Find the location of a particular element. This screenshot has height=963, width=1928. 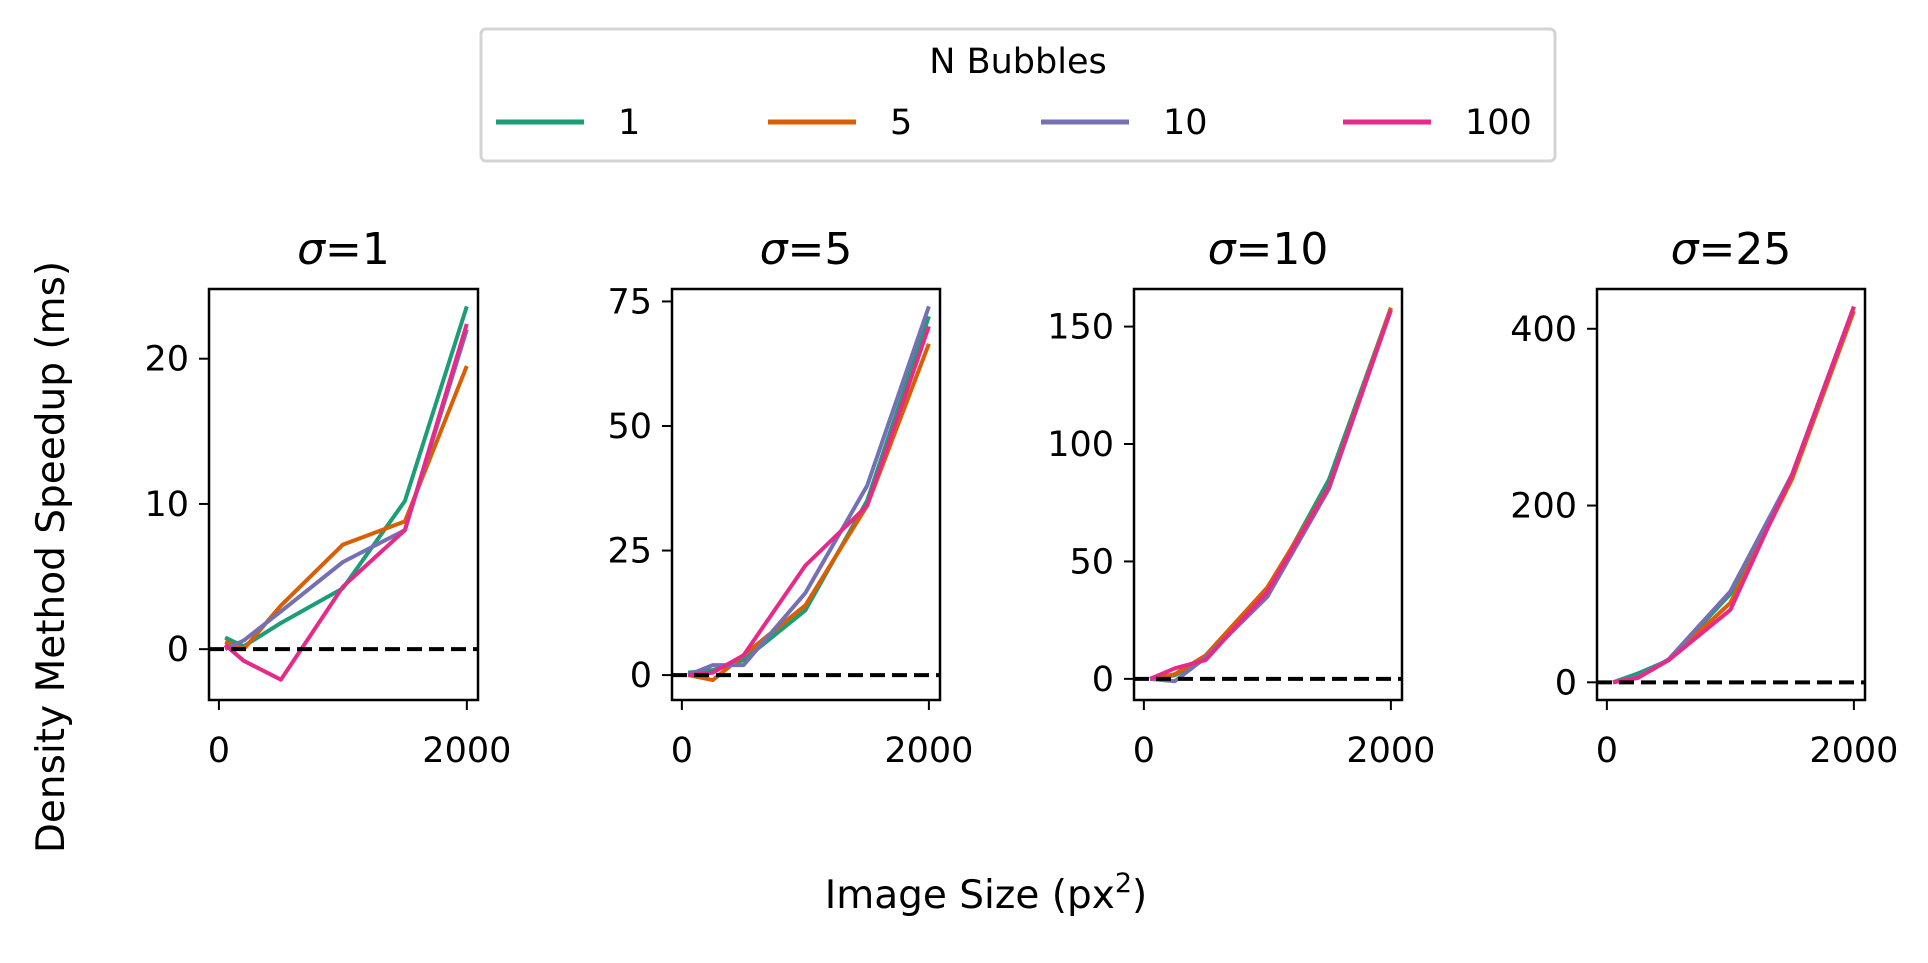

legend-label-5: 5 is located at coordinates (901, 123).